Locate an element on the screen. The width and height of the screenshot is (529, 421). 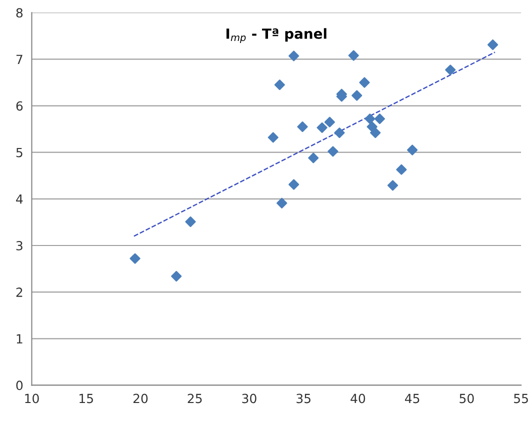
y-tick-label: 3 is located at coordinates (19, 245).